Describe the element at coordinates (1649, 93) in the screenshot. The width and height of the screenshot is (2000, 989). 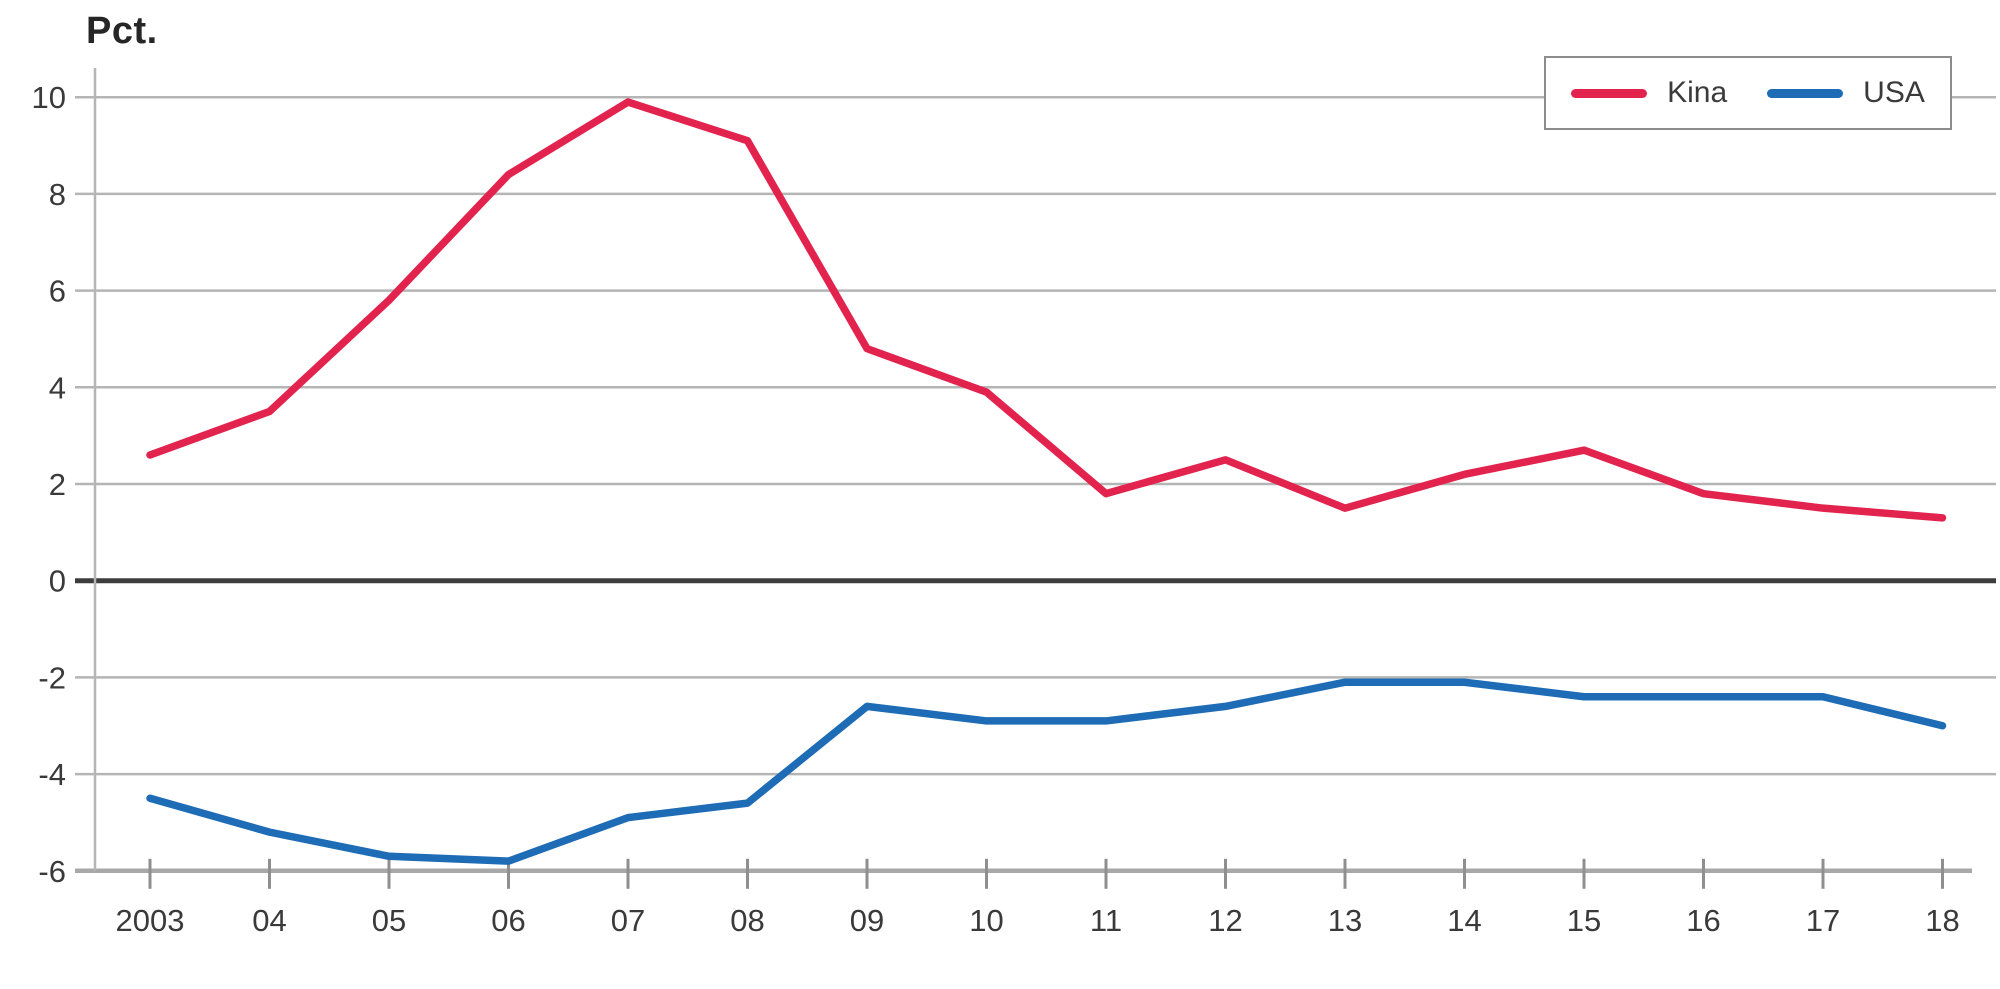
I see `legend-item-kina: Kina` at that location.